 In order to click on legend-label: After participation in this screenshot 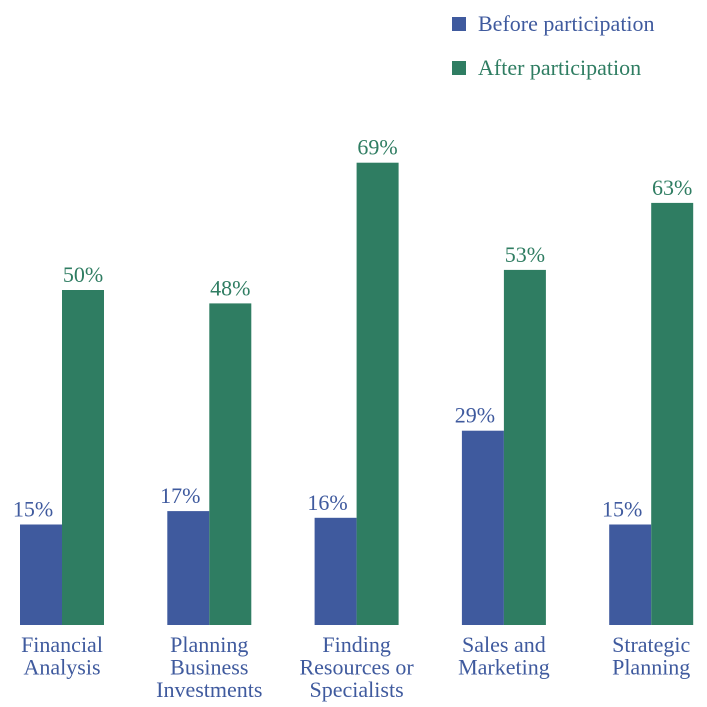, I will do `click(559, 67)`.